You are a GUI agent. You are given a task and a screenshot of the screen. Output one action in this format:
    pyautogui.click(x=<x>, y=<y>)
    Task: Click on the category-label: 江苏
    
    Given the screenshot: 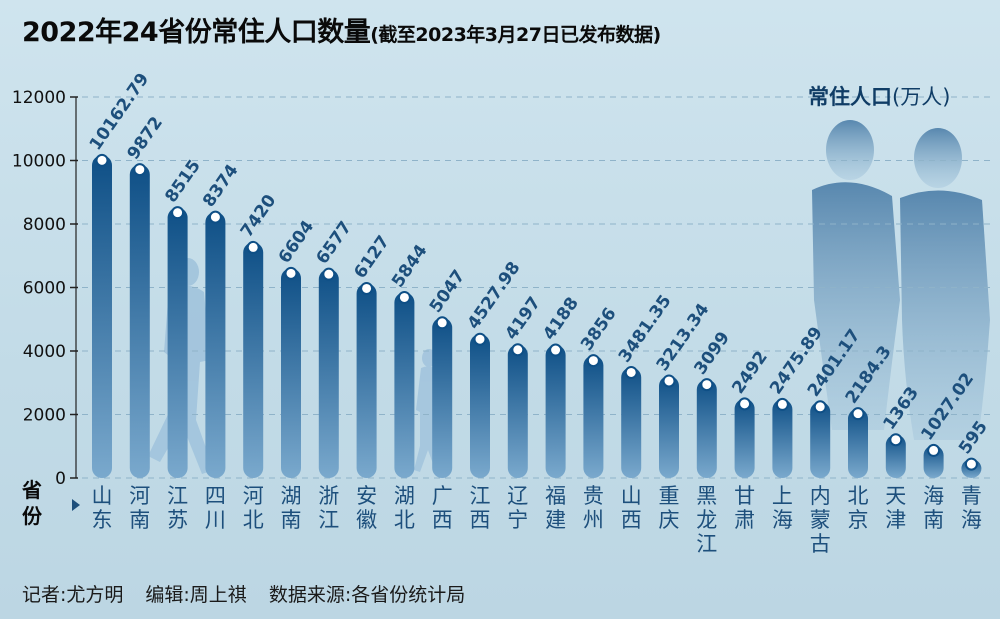 What is the action you would take?
    pyautogui.click(x=177, y=508)
    